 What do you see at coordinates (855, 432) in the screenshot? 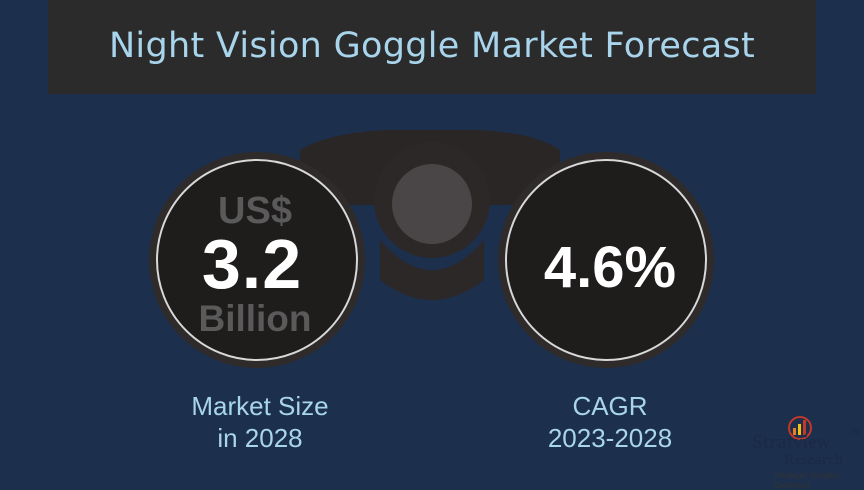
I see `logo-trademark: TM` at bounding box center [855, 432].